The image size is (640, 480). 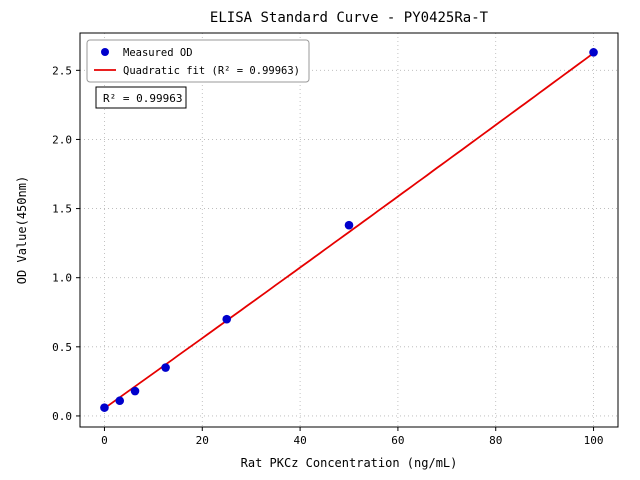 I want to click on legend-label-measured: Measured OD, so click(x=158, y=53).